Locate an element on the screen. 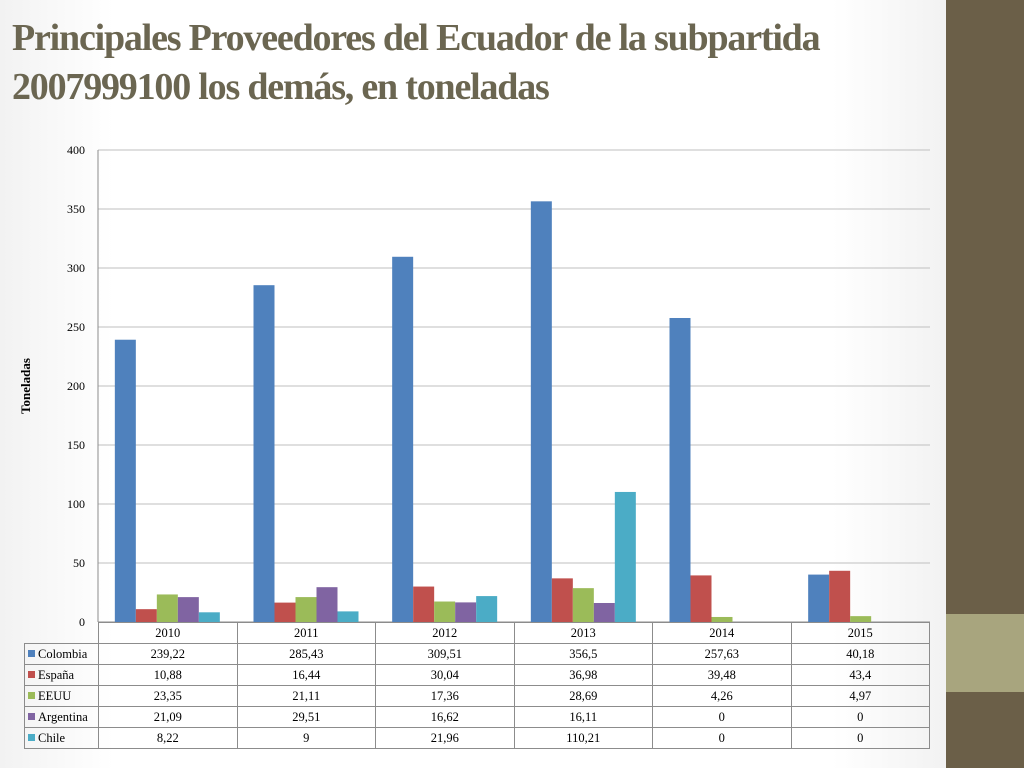 This screenshot has height=768, width=1024. data-cell: 16,44 is located at coordinates (306, 675).